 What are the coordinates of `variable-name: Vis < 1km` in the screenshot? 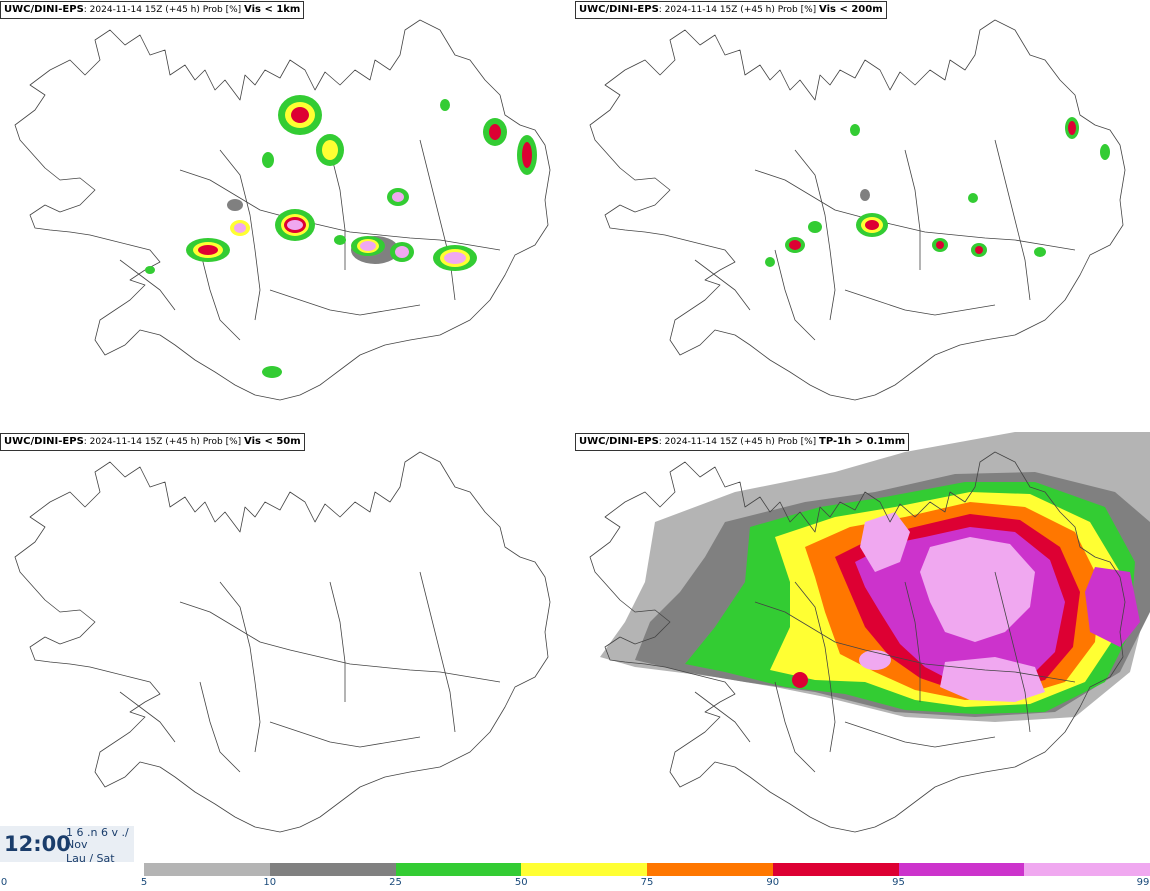 It's located at (272, 9).